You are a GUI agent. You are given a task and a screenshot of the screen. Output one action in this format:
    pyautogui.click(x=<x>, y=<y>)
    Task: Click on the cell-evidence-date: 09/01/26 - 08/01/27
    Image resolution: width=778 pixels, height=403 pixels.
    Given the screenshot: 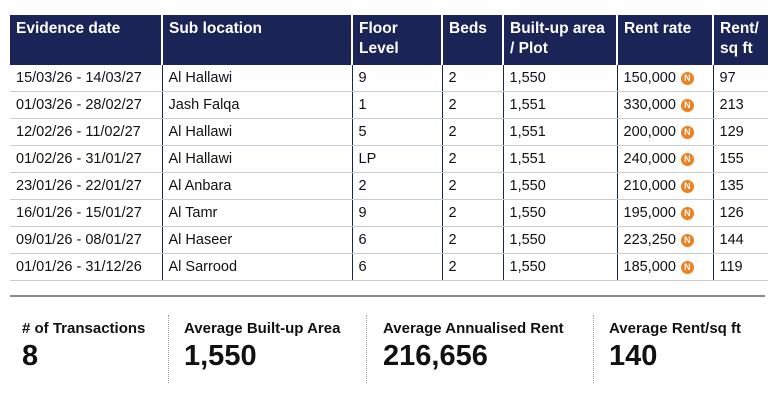 What is the action you would take?
    pyautogui.click(x=86, y=240)
    